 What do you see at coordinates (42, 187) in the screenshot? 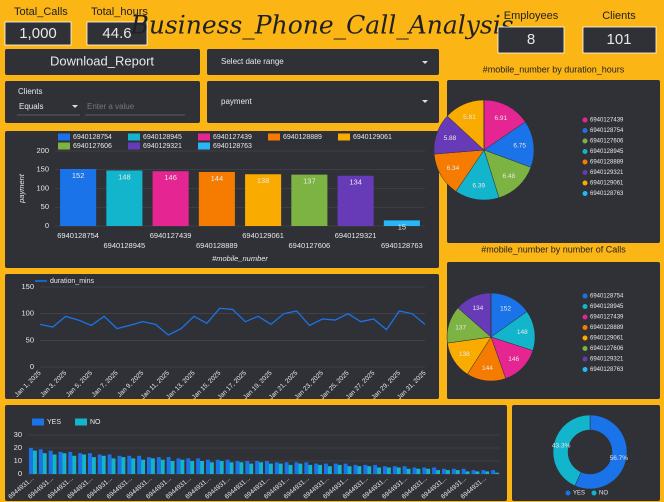
I see `y-tick-label: 100` at bounding box center [42, 187].